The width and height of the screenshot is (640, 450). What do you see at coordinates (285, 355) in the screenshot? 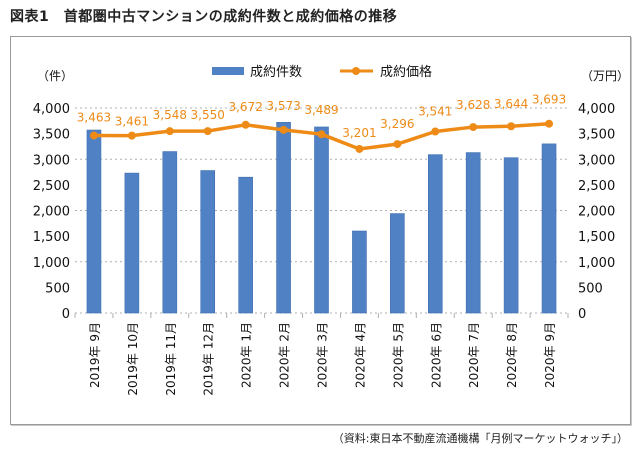
I see `x-category-label: 2020年 2月` at bounding box center [285, 355].